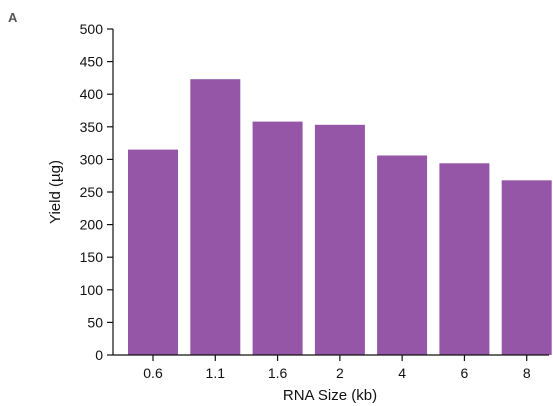 Image resolution: width=553 pixels, height=406 pixels. Describe the element at coordinates (92, 225) in the screenshot. I see `y-tick-label: 200` at that location.